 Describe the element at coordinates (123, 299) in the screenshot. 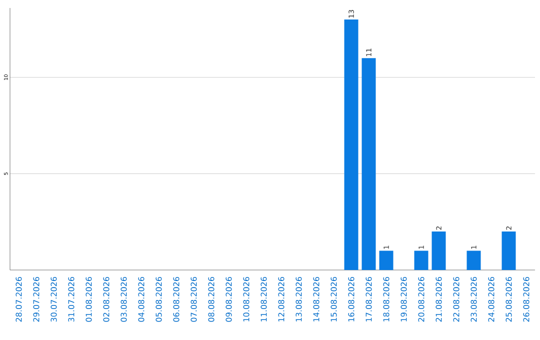

I see `x-tick-label: 03.08.2026` at that location.